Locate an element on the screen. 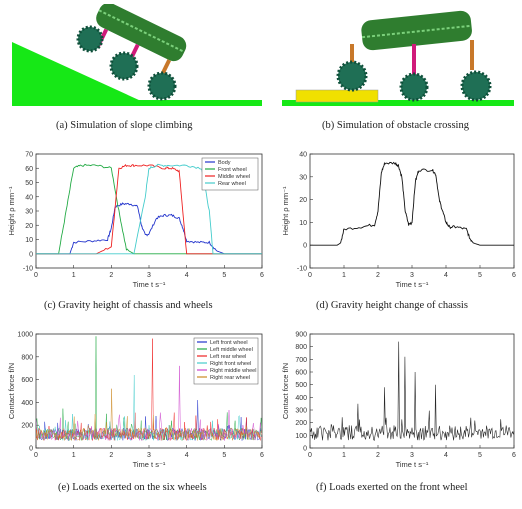  caption-f: (f) Loads exerted on the front wheel is located at coordinates (392, 487).